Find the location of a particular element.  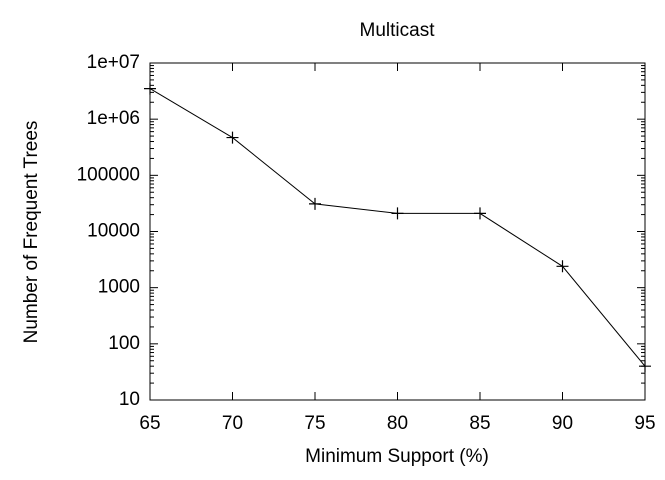

x-tick-label: 95 is located at coordinates (644, 423).